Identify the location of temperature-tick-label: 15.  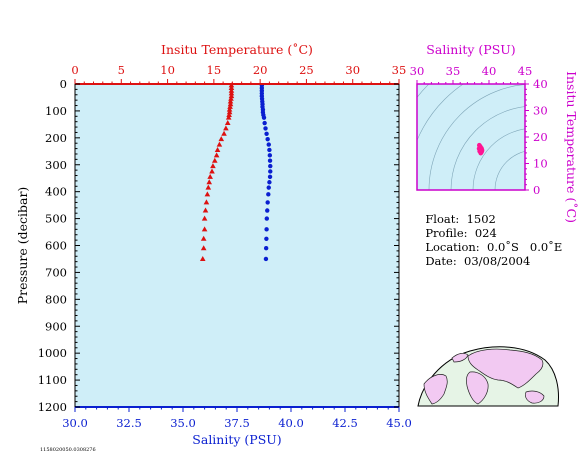
(214, 70).